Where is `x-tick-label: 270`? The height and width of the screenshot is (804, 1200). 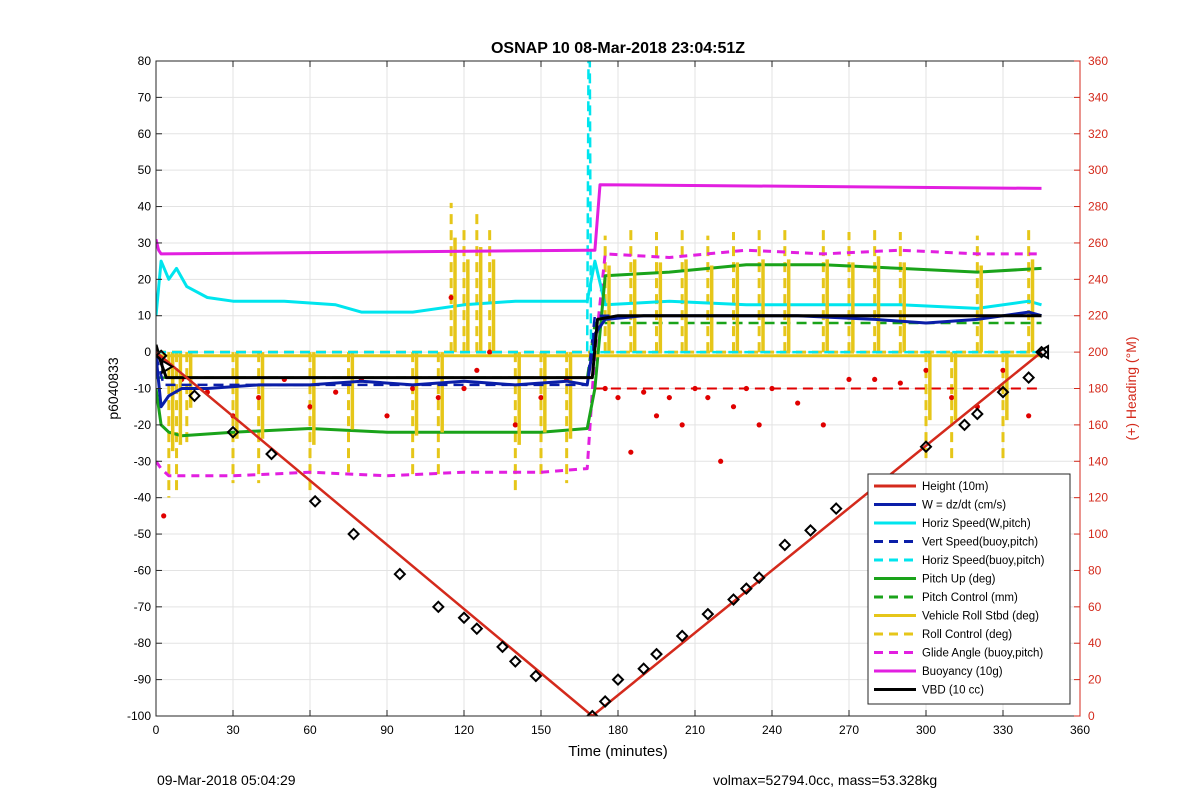 x-tick-label: 270 is located at coordinates (849, 730).